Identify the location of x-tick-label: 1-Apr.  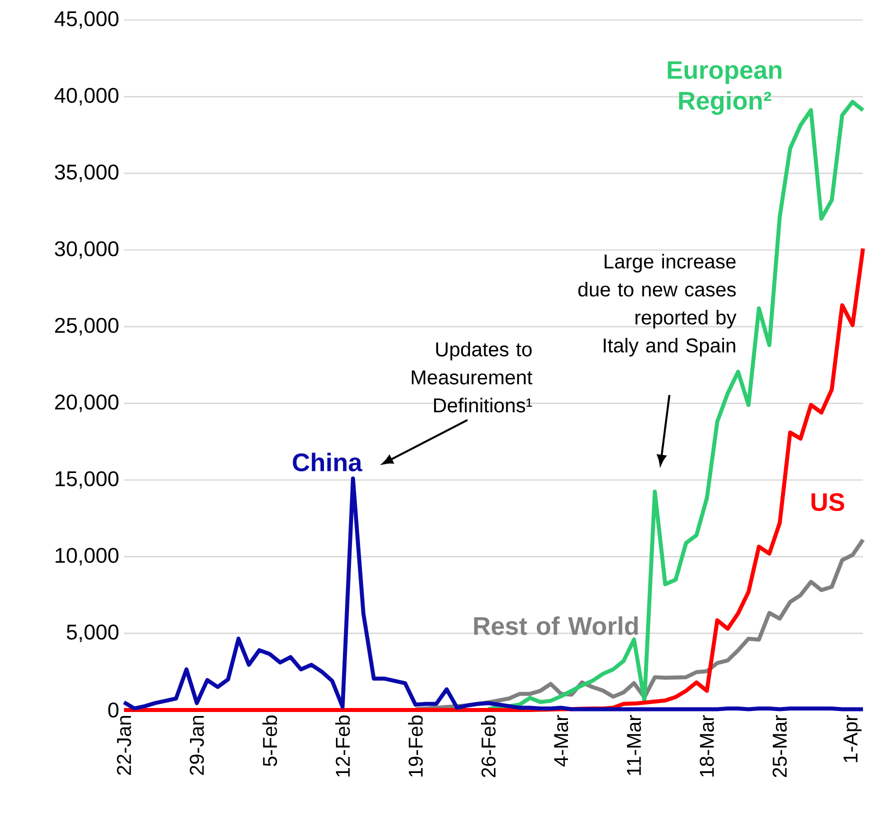
(853, 738).